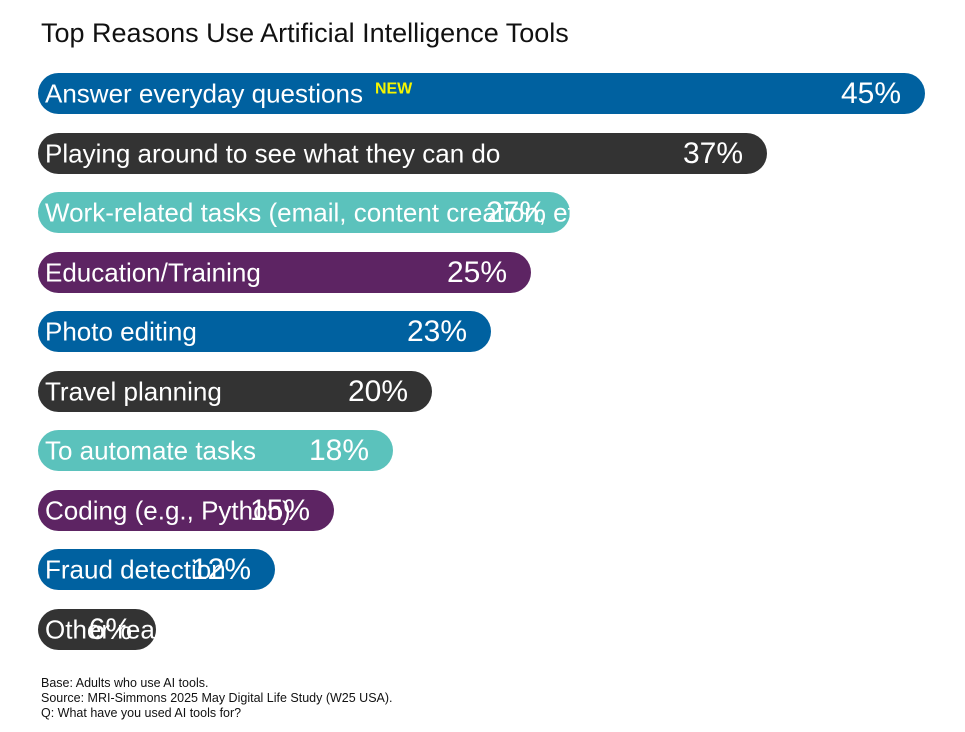 The height and width of the screenshot is (732, 965). I want to click on bar-6: Travel planning 20%, so click(235, 391).